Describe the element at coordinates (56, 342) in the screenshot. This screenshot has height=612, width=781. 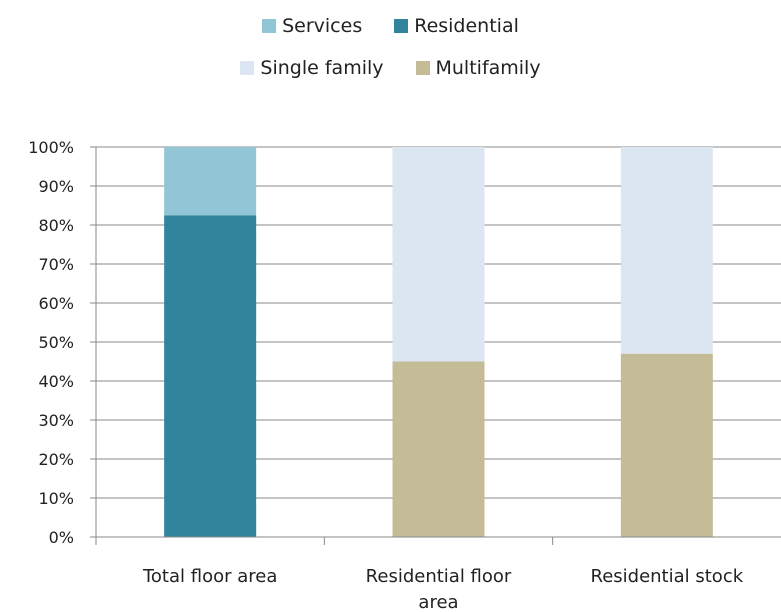
I see `y-tick-label: 50%` at that location.